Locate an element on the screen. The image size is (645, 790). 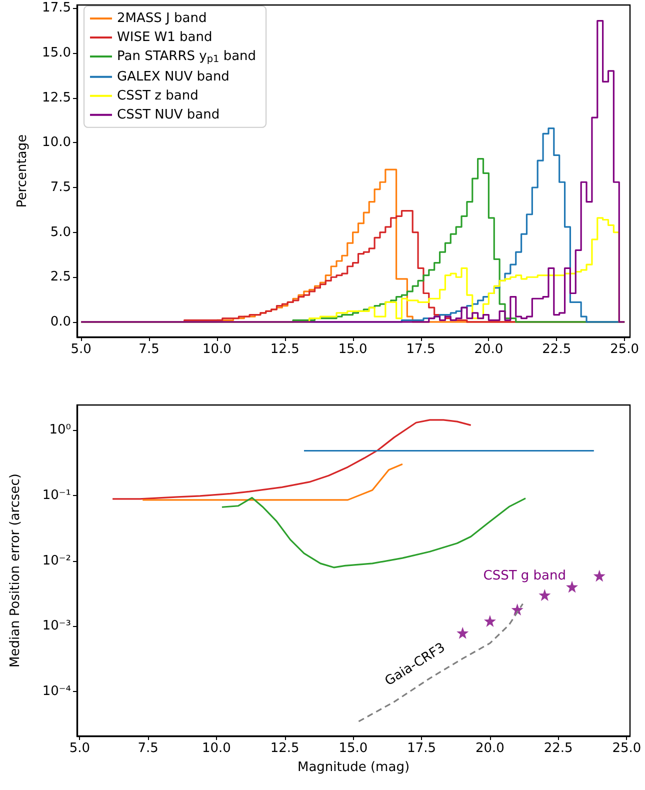
legend-label: WISE W1 band is located at coordinates (164, 37).